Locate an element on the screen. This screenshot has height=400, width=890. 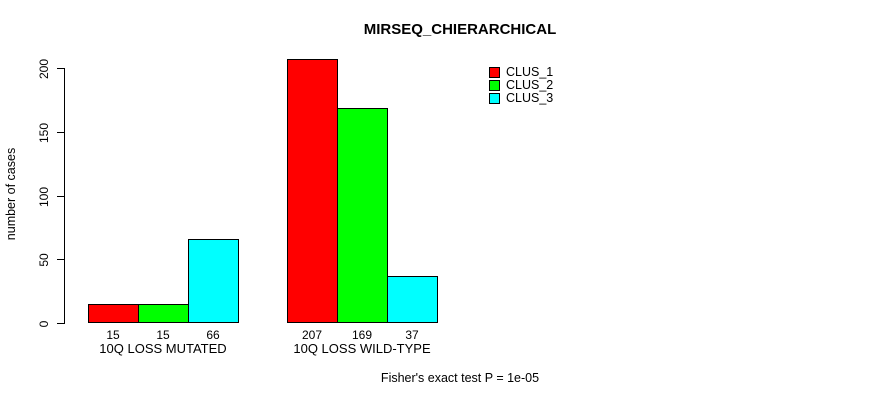
y-axis-line is located at coordinates (64, 196).